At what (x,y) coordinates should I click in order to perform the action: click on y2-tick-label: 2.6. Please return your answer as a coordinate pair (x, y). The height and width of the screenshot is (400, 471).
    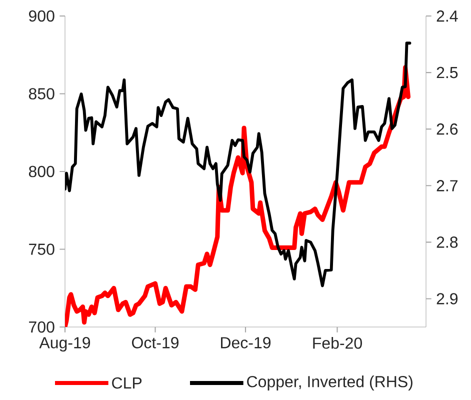
    Looking at the image, I should click on (447, 129).